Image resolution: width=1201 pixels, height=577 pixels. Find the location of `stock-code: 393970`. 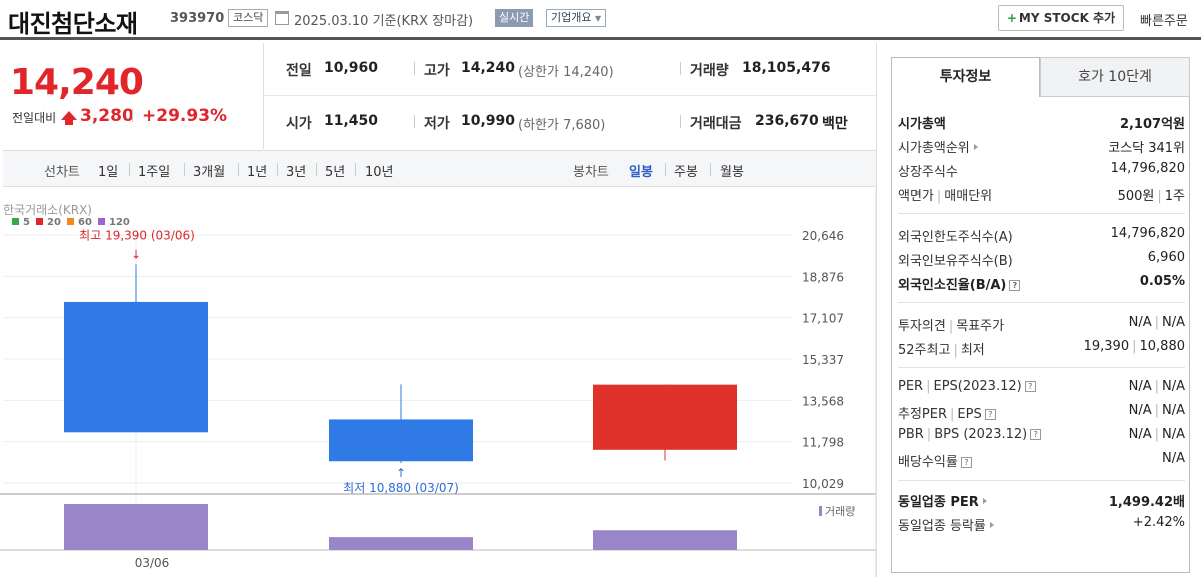

stock-code: 393970 is located at coordinates (197, 18).